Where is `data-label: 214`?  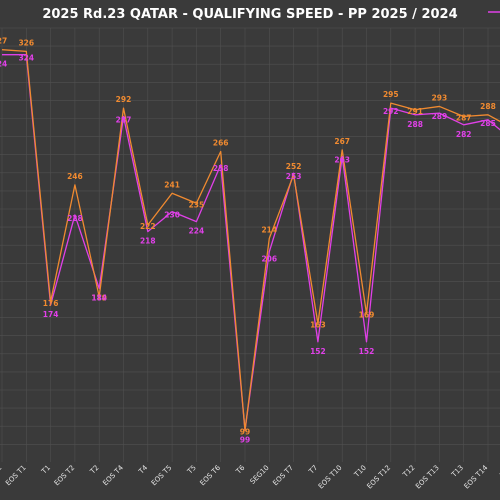 data-label: 214 is located at coordinates (269, 229).